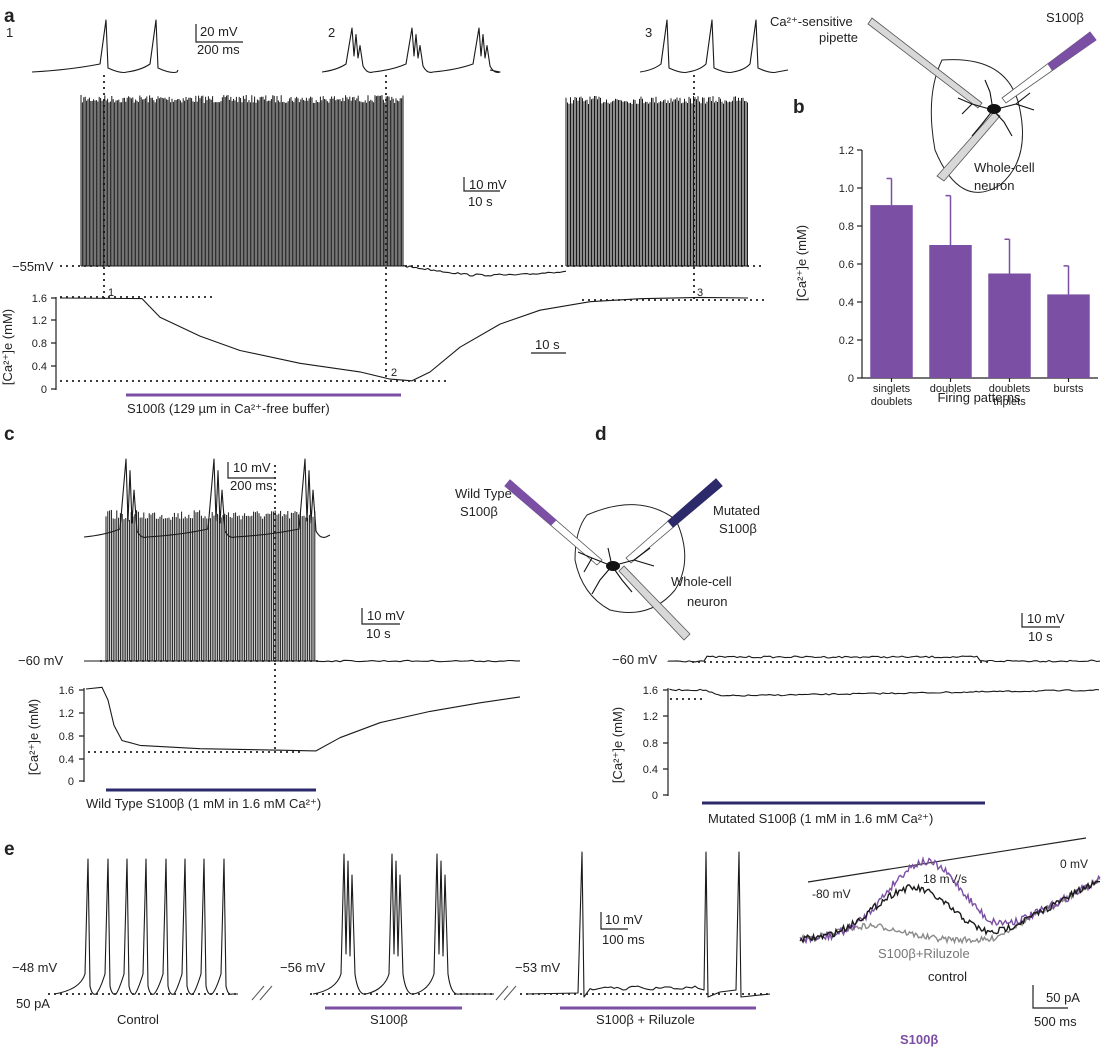  Describe the element at coordinates (66, 737) in the screenshot. I see `ca-tick-c-3: 0.8` at that location.